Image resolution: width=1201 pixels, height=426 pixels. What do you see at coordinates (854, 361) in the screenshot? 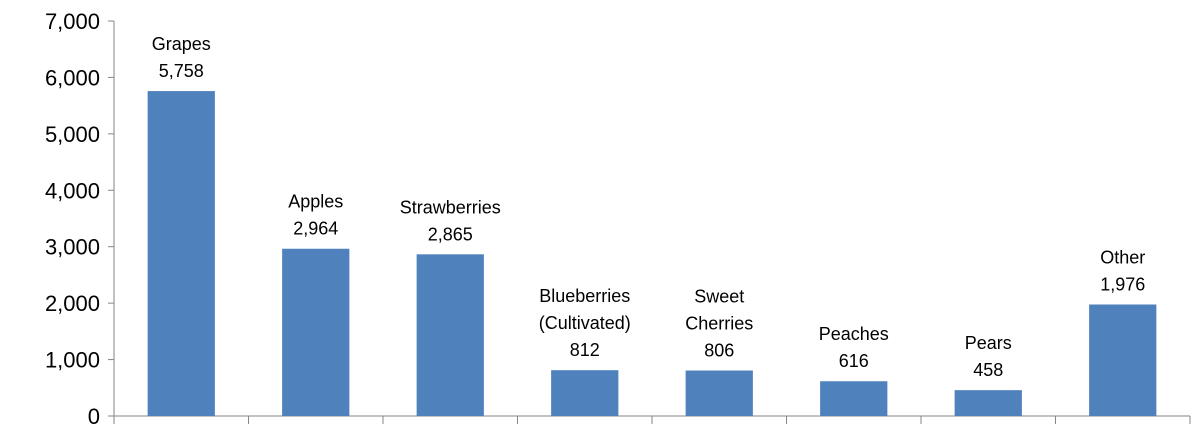
I see `data-value-label: 616` at bounding box center [854, 361].